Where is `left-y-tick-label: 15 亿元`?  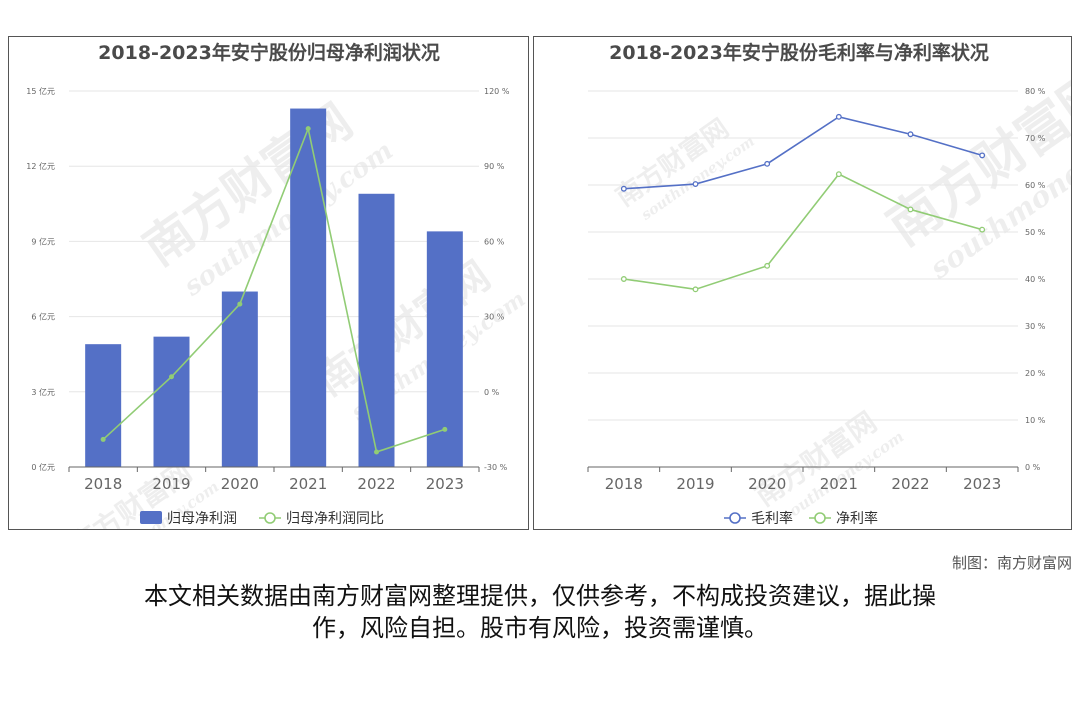 left-y-tick-label: 15 亿元 is located at coordinates (40, 91).